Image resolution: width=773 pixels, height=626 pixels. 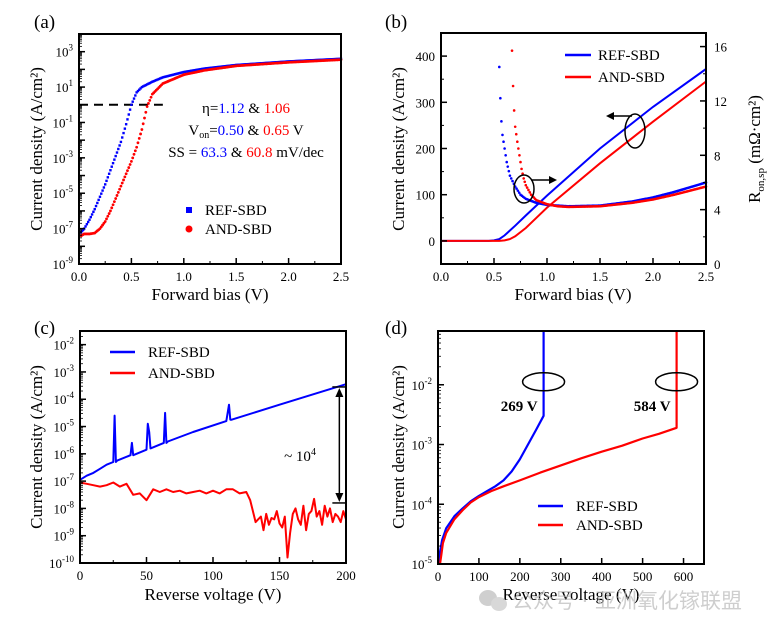 What do you see at coordinates (398, 447) in the screenshot?
I see `panel-d-y-axis-title: Current density (A/cm²)` at bounding box center [398, 447].